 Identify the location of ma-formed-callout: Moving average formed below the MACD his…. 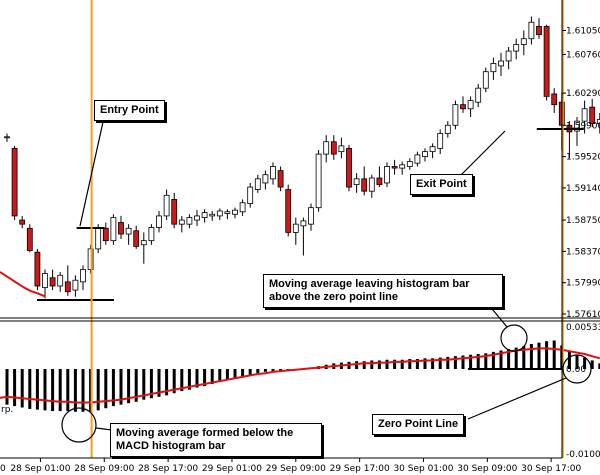
(216, 440).